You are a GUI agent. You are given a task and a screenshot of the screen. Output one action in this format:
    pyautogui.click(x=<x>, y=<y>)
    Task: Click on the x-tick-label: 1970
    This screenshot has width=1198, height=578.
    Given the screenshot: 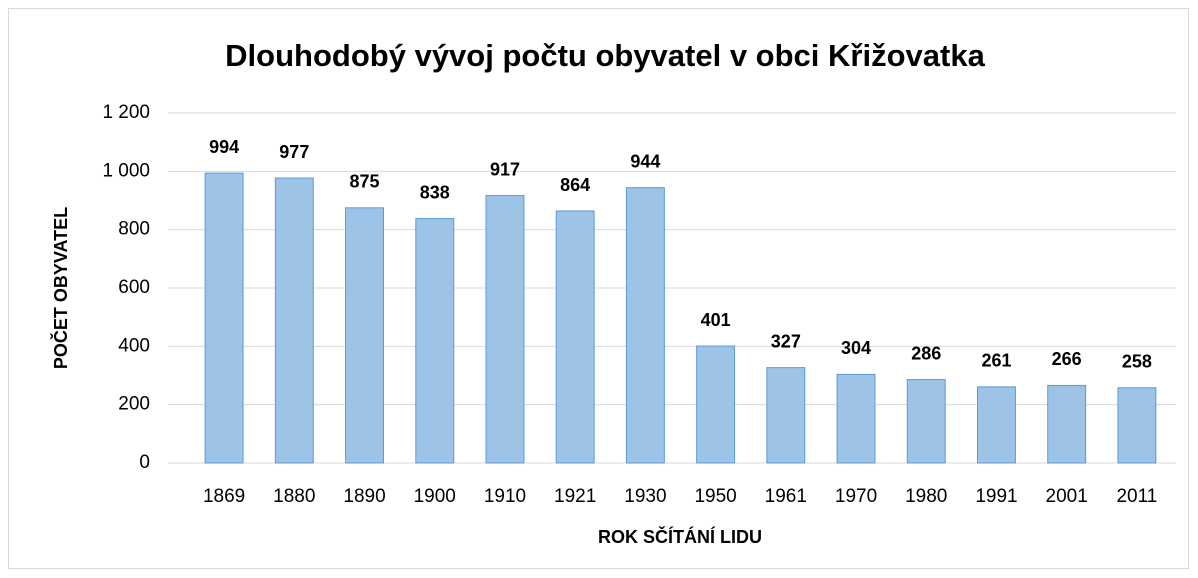 What is the action you would take?
    pyautogui.click(x=856, y=496)
    